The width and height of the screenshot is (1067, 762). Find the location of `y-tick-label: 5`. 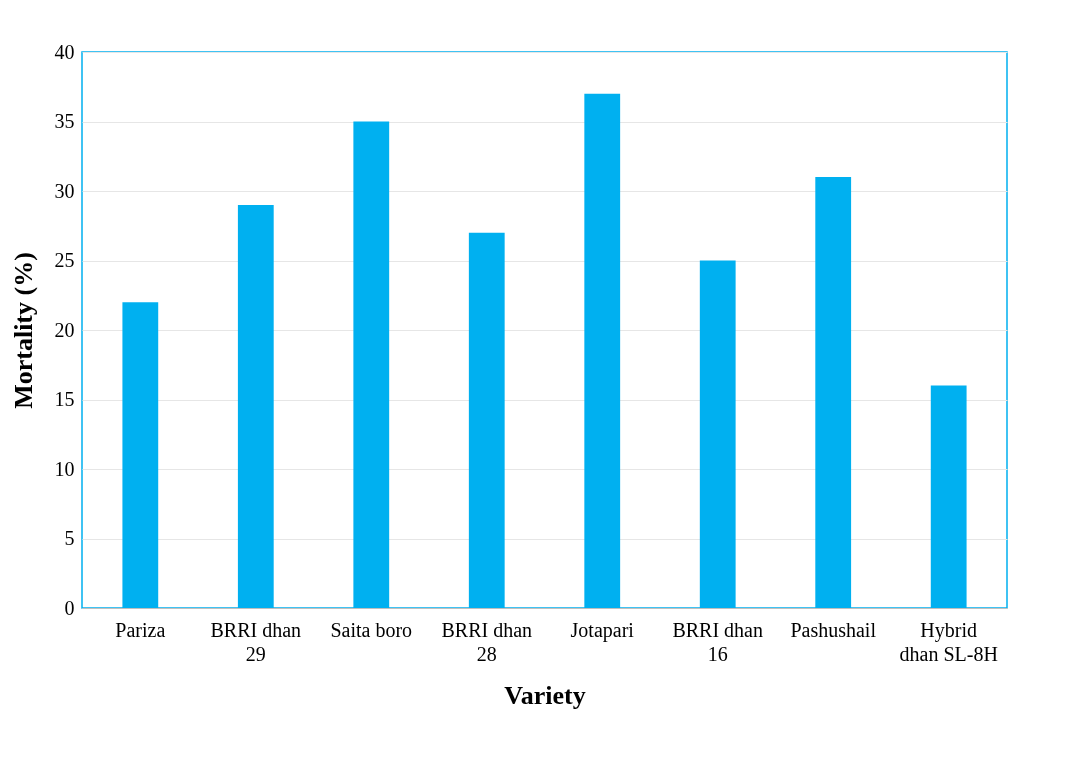

y-tick-label: 5 is located at coordinates (69, 538).